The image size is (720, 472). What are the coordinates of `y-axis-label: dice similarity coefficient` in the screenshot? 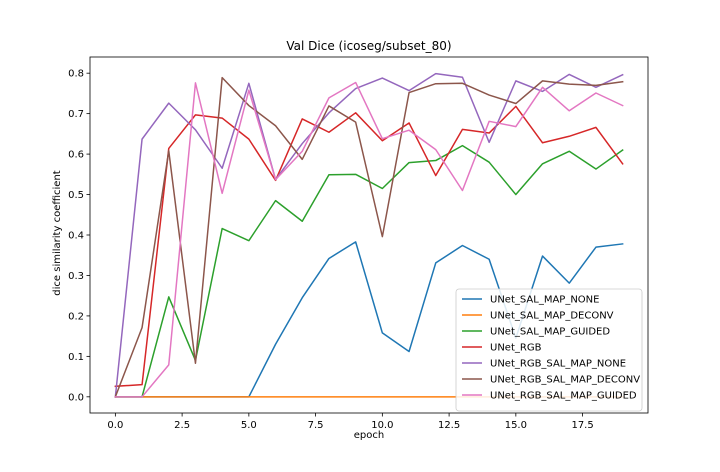 It's located at (57, 232).